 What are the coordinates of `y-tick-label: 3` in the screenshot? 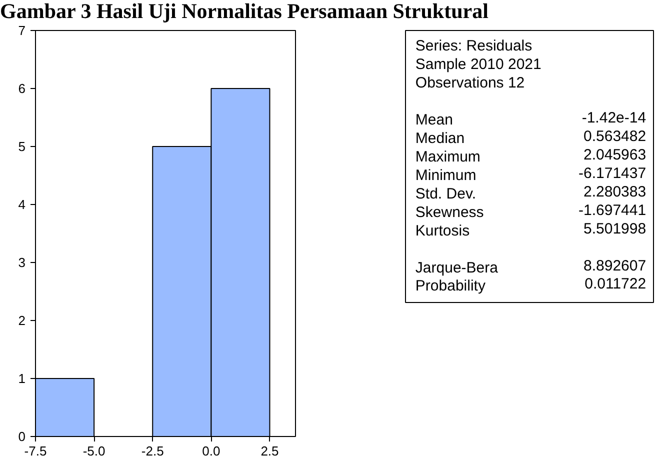 It's located at (22, 262).